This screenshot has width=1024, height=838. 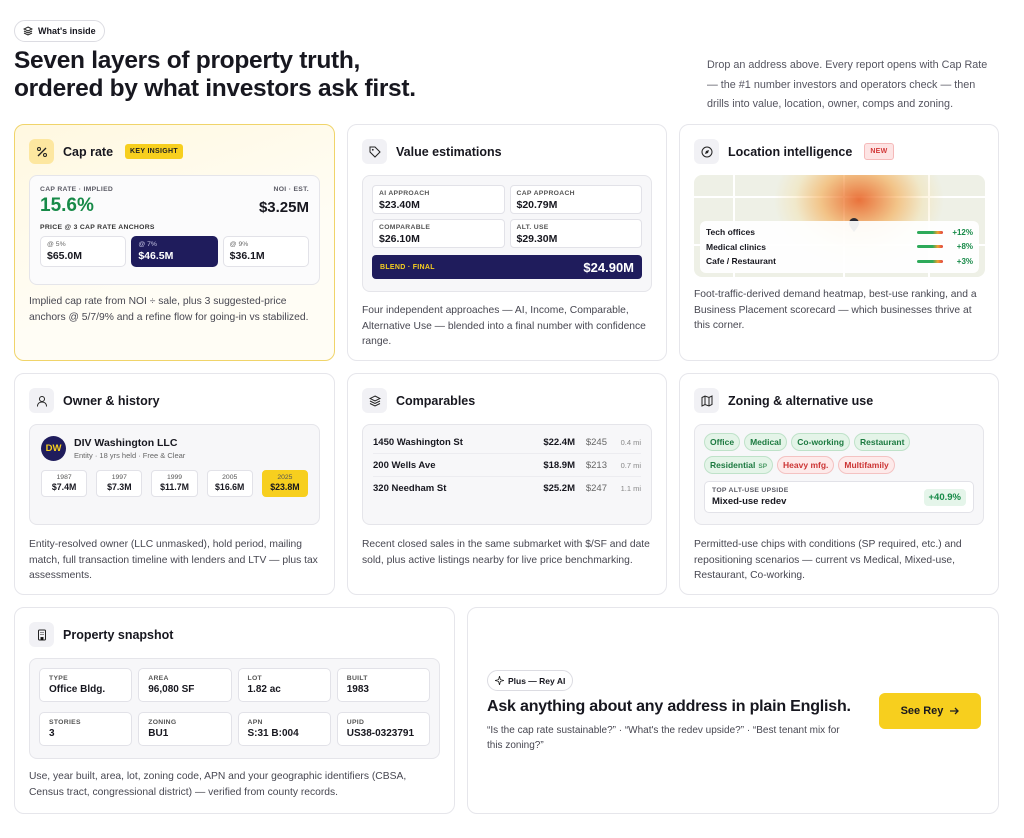 I want to click on section-badge: What's inside, so click(x=59, y=31).